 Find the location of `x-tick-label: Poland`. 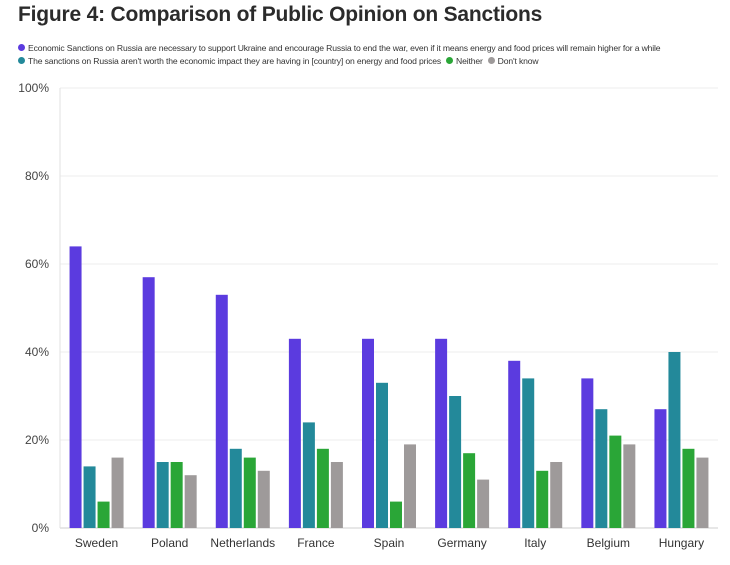

x-tick-label: Poland is located at coordinates (169, 543).